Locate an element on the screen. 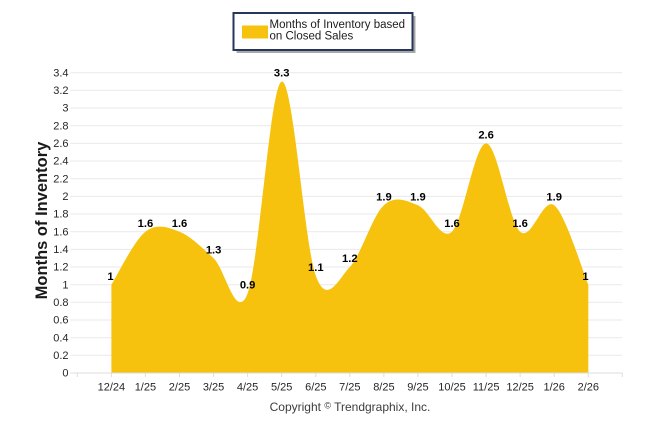  svg-text: 5/25 is located at coordinates (281, 388).